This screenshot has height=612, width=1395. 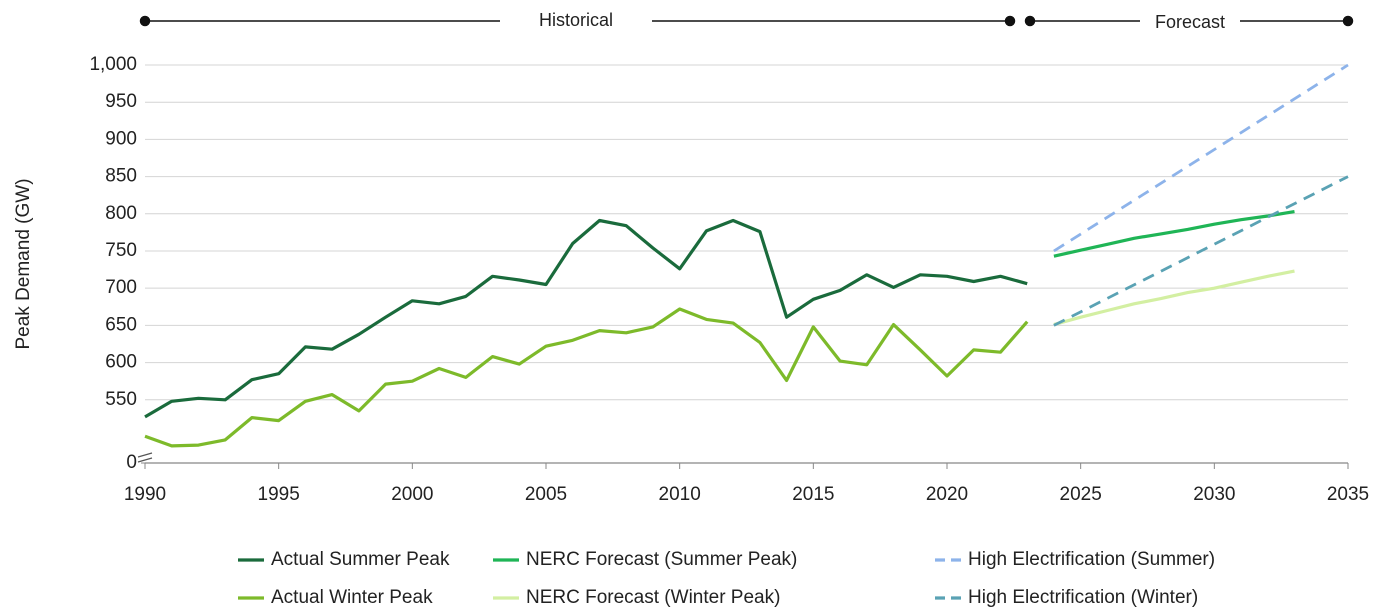 I want to click on x-tick-label: 1990, so click(x=145, y=494).